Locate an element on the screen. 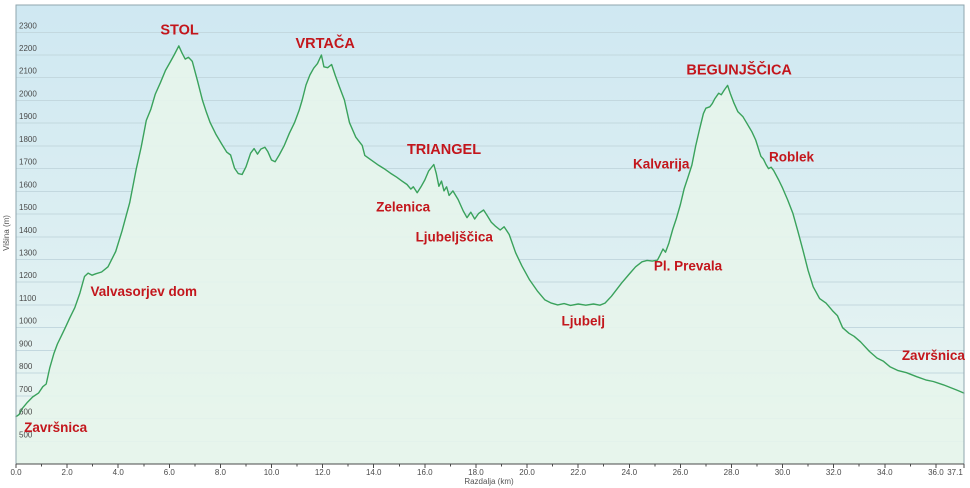 This screenshot has height=488, width=970. x-tick-label: 0.0 is located at coordinates (16, 472).